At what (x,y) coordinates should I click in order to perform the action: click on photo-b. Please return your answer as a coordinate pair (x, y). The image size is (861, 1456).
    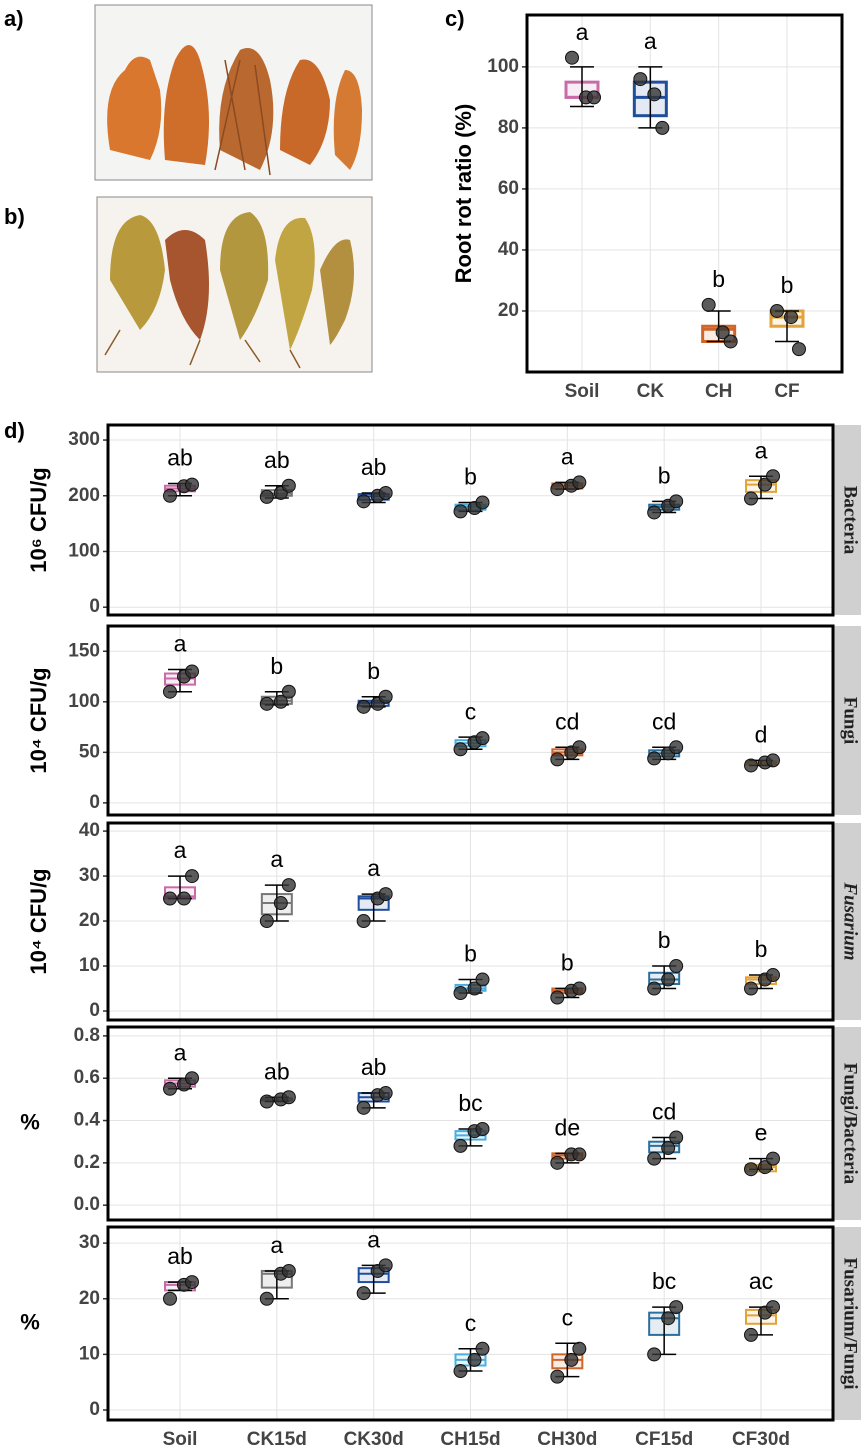
    Looking at the image, I should click on (234, 284).